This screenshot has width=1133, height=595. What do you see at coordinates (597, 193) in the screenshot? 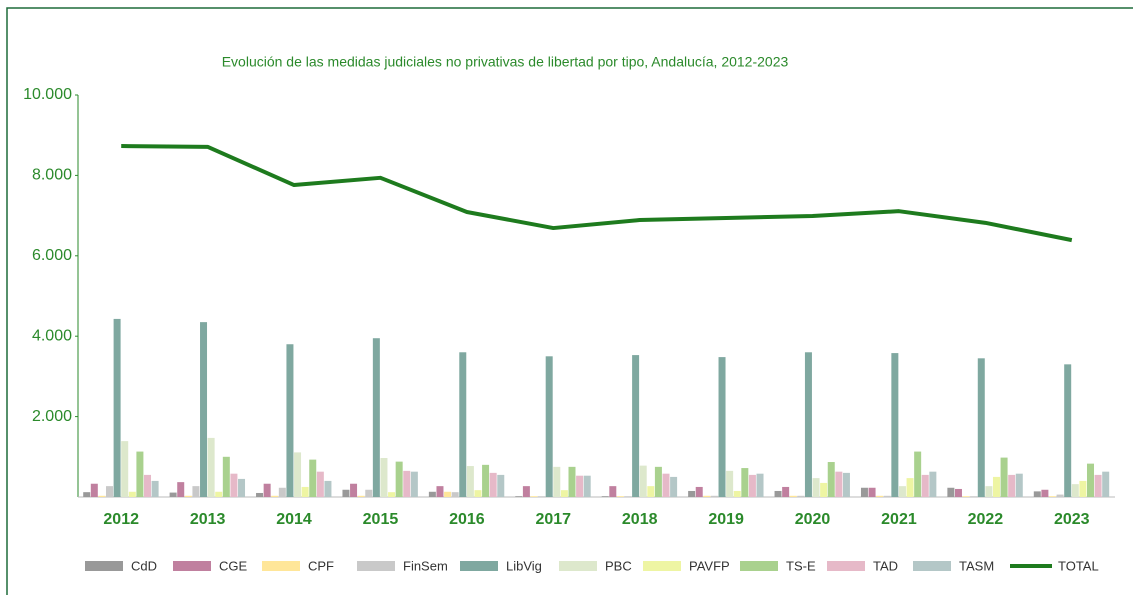
I see `line` at bounding box center [597, 193].